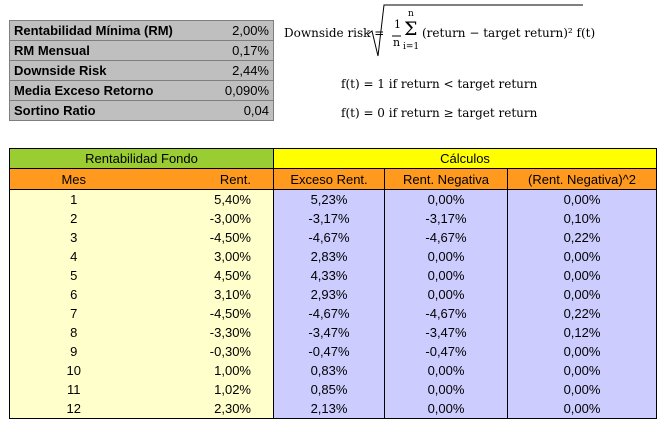 Image resolution: width=661 pixels, height=433 pixels. Describe the element at coordinates (446, 179) in the screenshot. I see `column-header-rent-negativa: Rent. Negativa` at that location.